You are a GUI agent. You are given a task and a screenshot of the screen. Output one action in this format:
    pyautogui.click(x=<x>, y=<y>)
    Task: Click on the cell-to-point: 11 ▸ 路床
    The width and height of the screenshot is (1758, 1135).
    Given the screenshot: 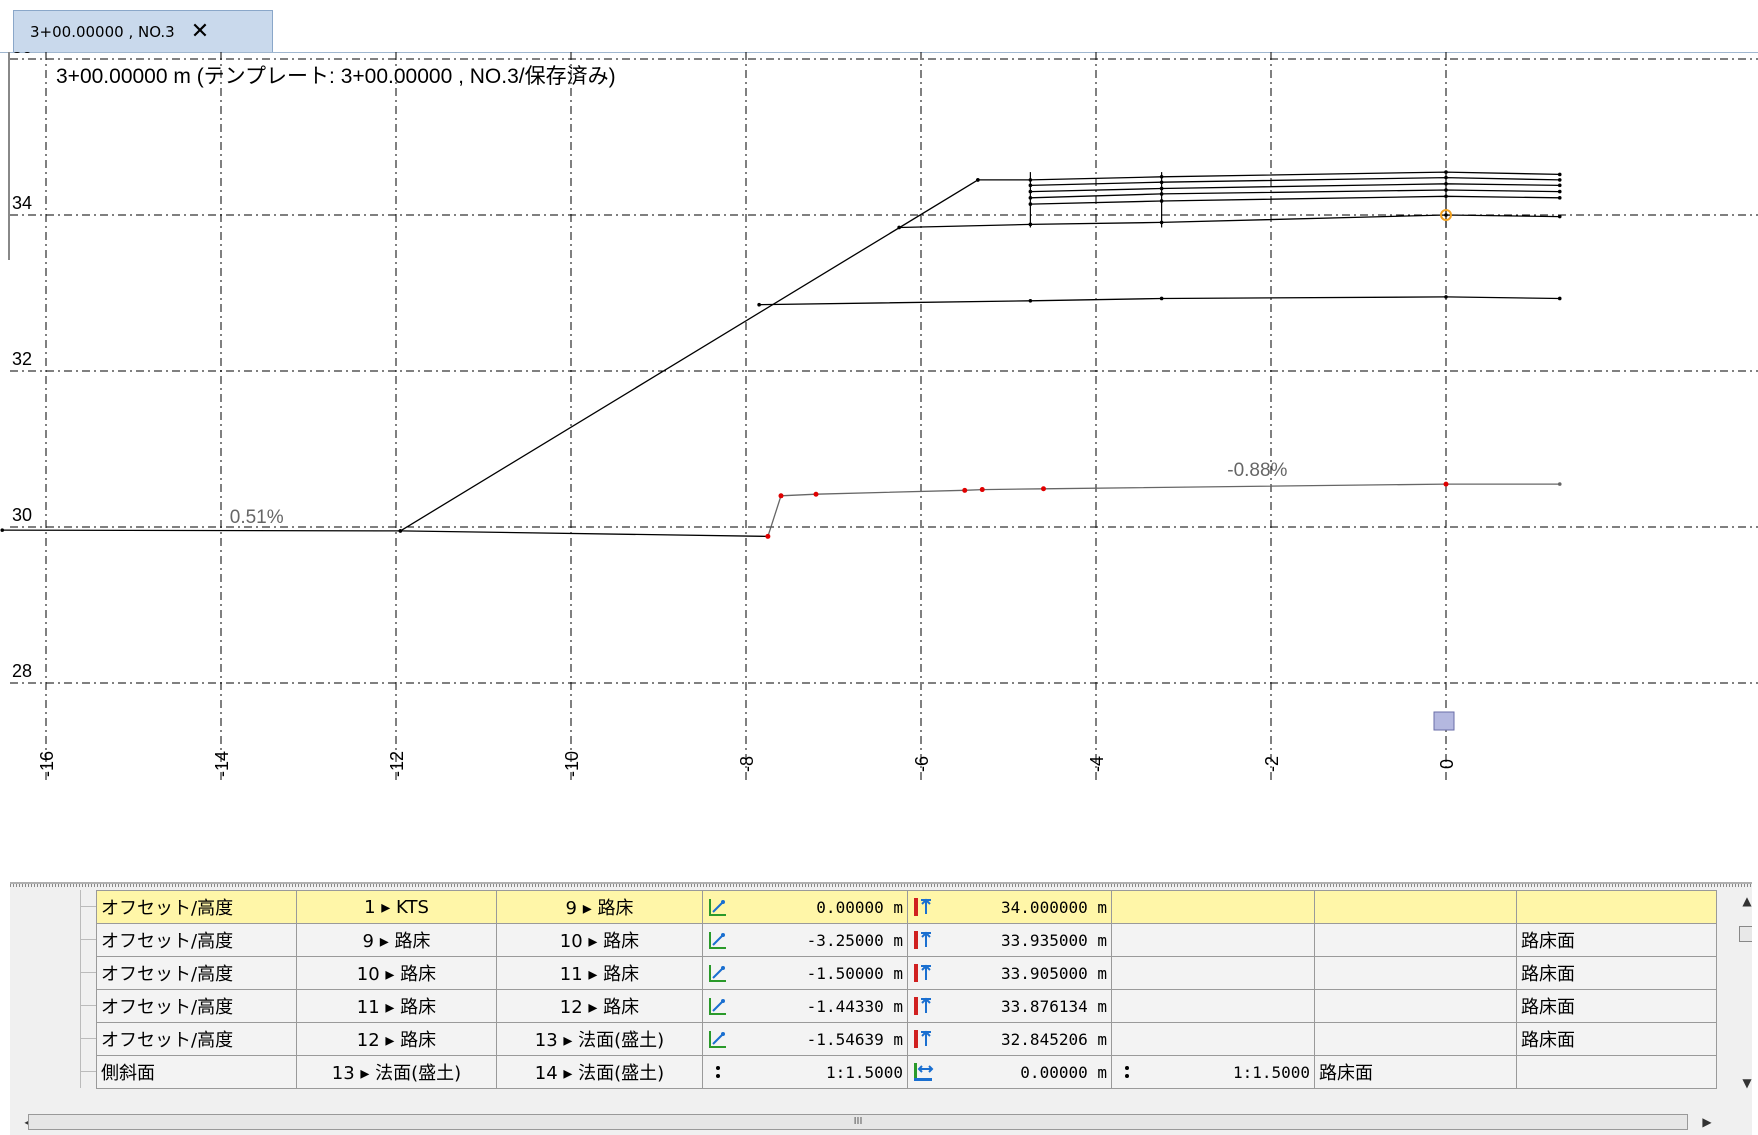 What is the action you would take?
    pyautogui.click(x=599, y=973)
    